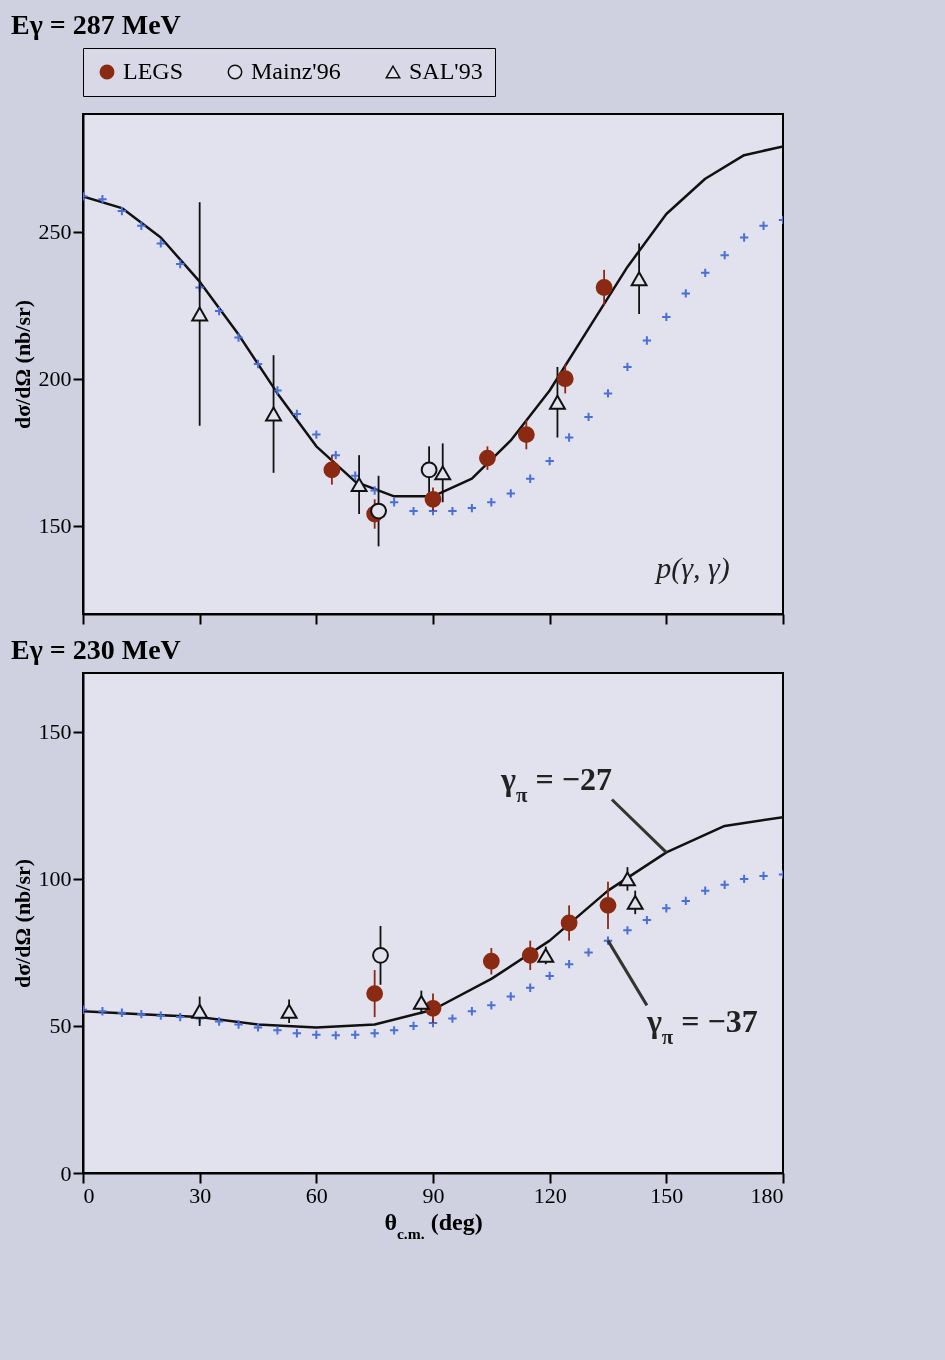 The width and height of the screenshot is (945, 1360). What do you see at coordinates (550, 1195) in the screenshot?
I see `x-tick-label: 120` at bounding box center [550, 1195].